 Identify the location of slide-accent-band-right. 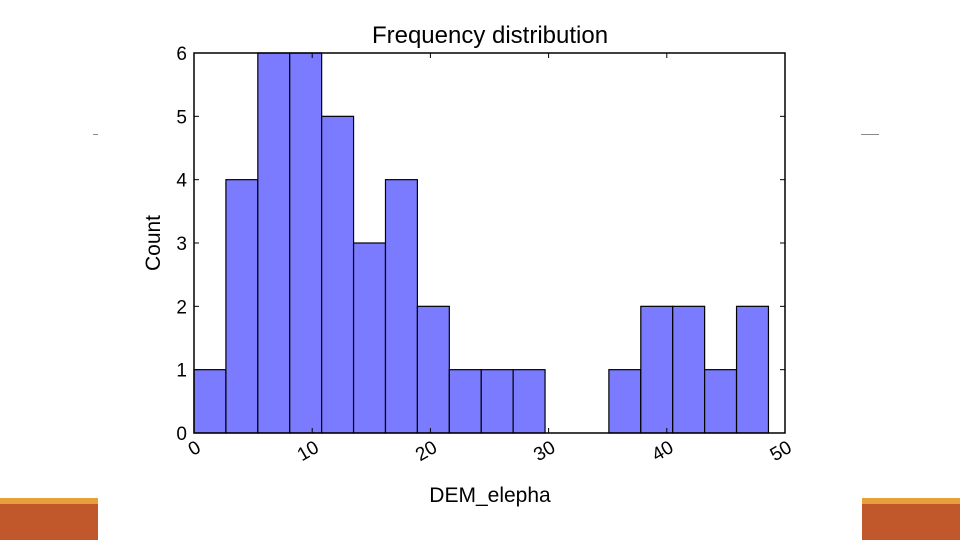
(911, 519).